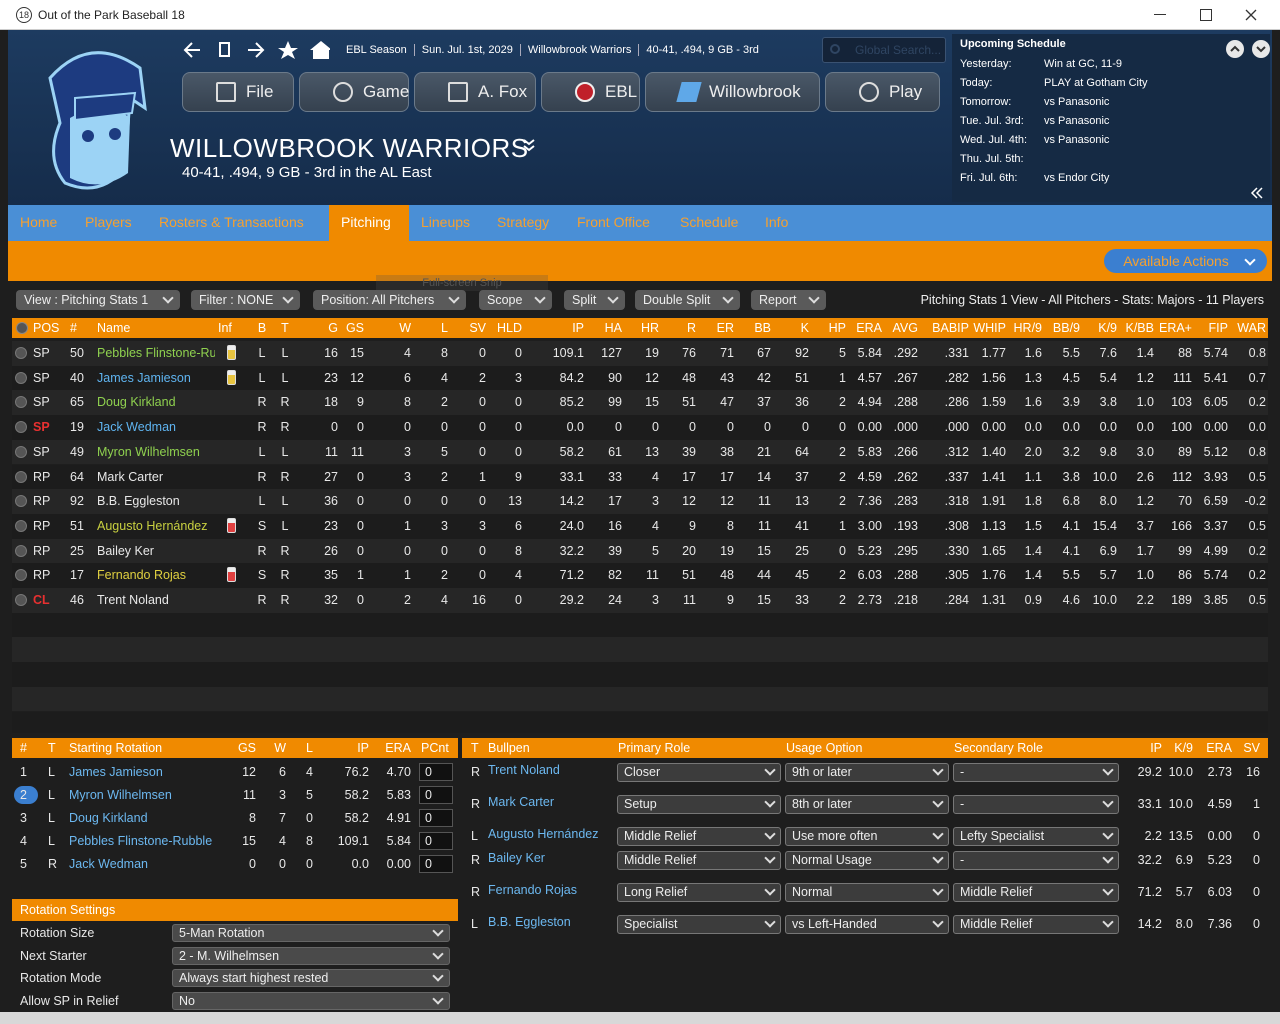 This screenshot has width=1280, height=1024. What do you see at coordinates (822, 804) in the screenshot?
I see `role-value: 8th or later` at bounding box center [822, 804].